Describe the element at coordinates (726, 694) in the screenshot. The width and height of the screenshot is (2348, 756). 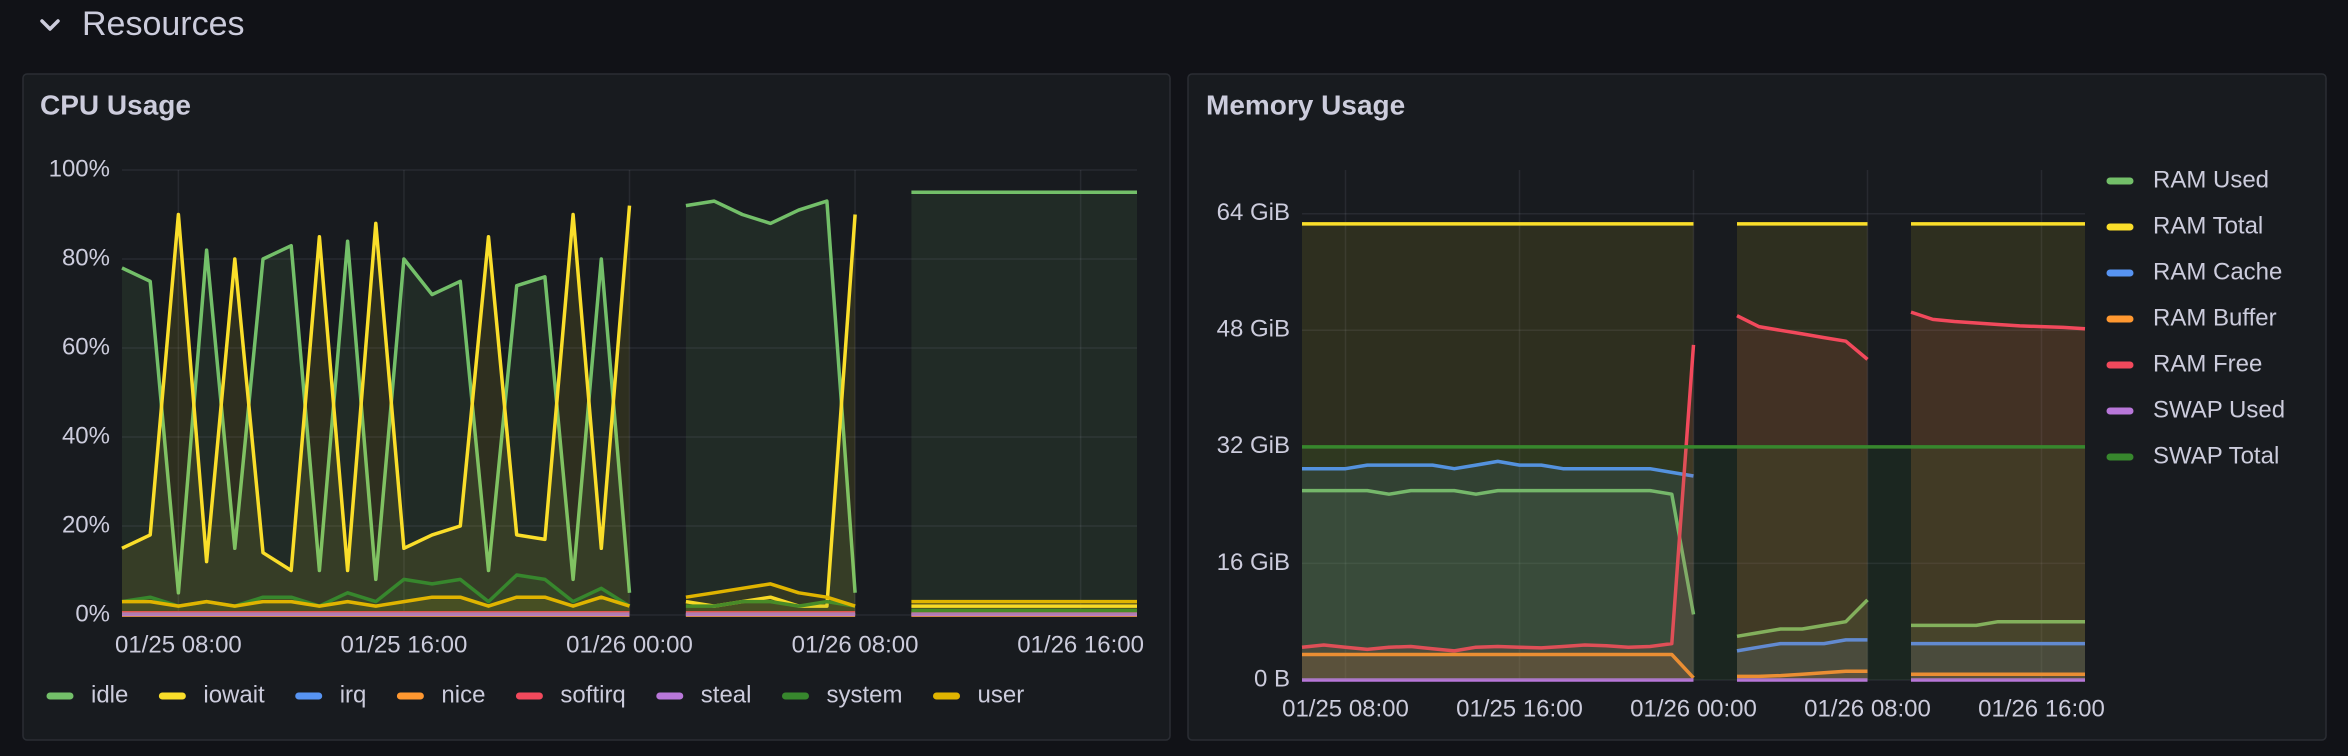
I see `legend-label: steal` at that location.